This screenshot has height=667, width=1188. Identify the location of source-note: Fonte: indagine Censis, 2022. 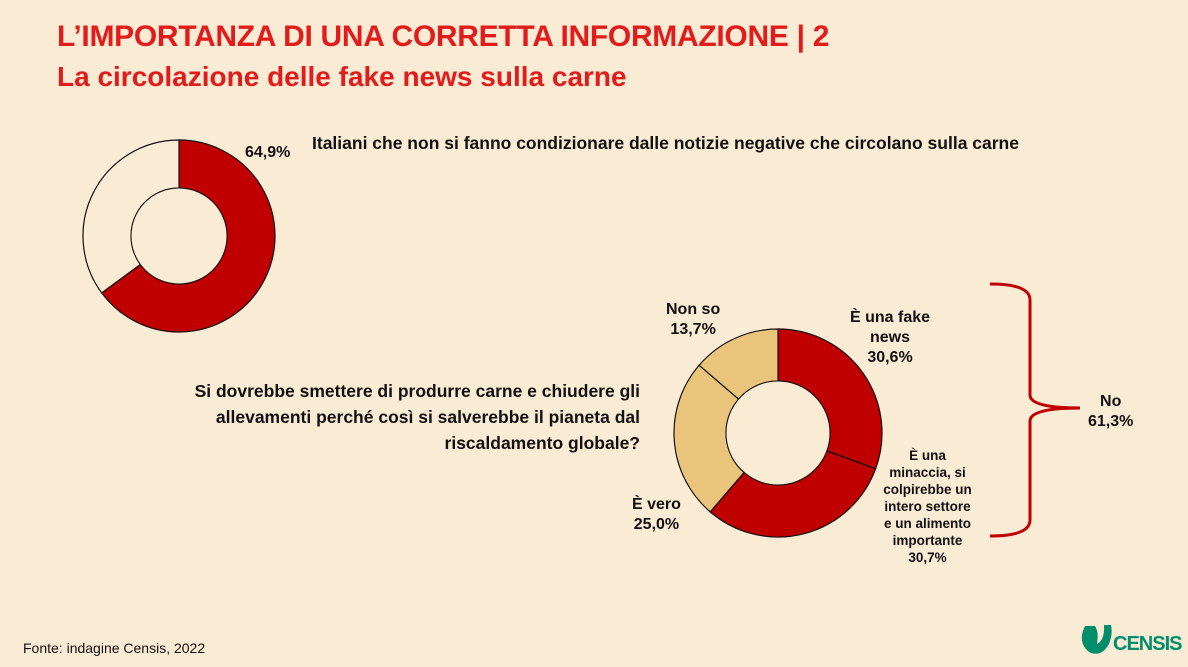
(114, 648).